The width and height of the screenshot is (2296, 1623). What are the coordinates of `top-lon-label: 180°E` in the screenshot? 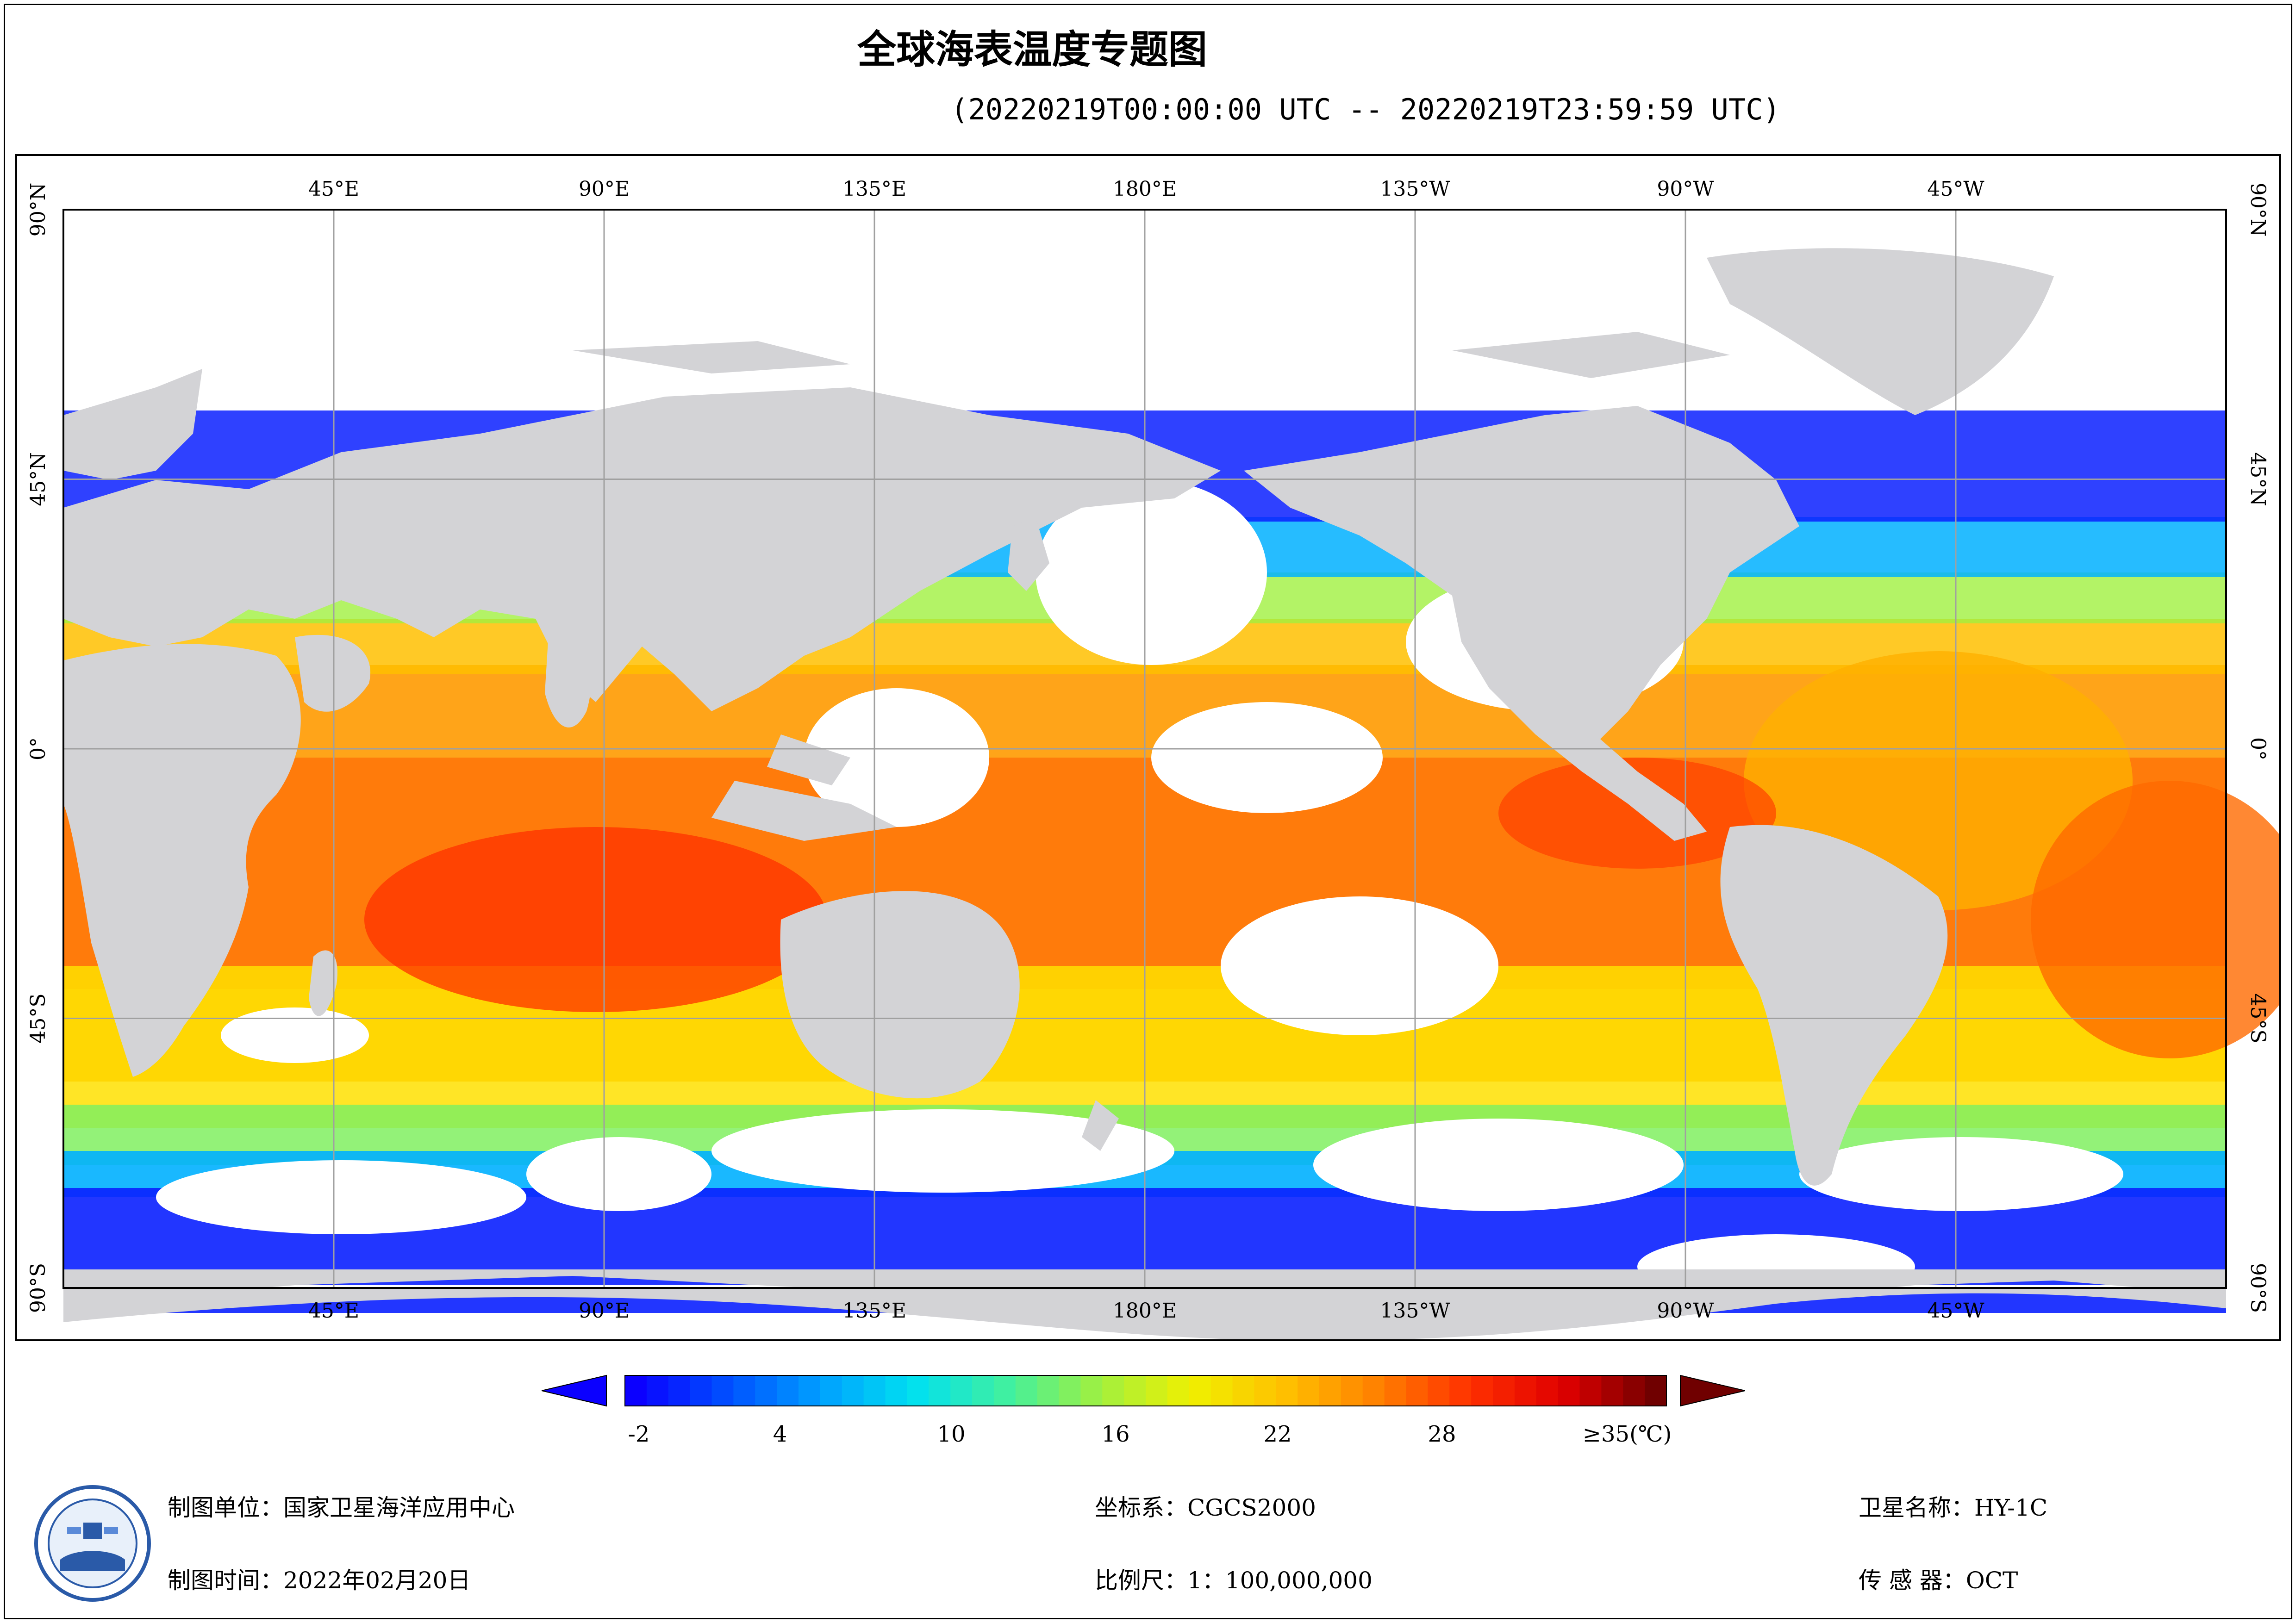 It's located at (1145, 189).